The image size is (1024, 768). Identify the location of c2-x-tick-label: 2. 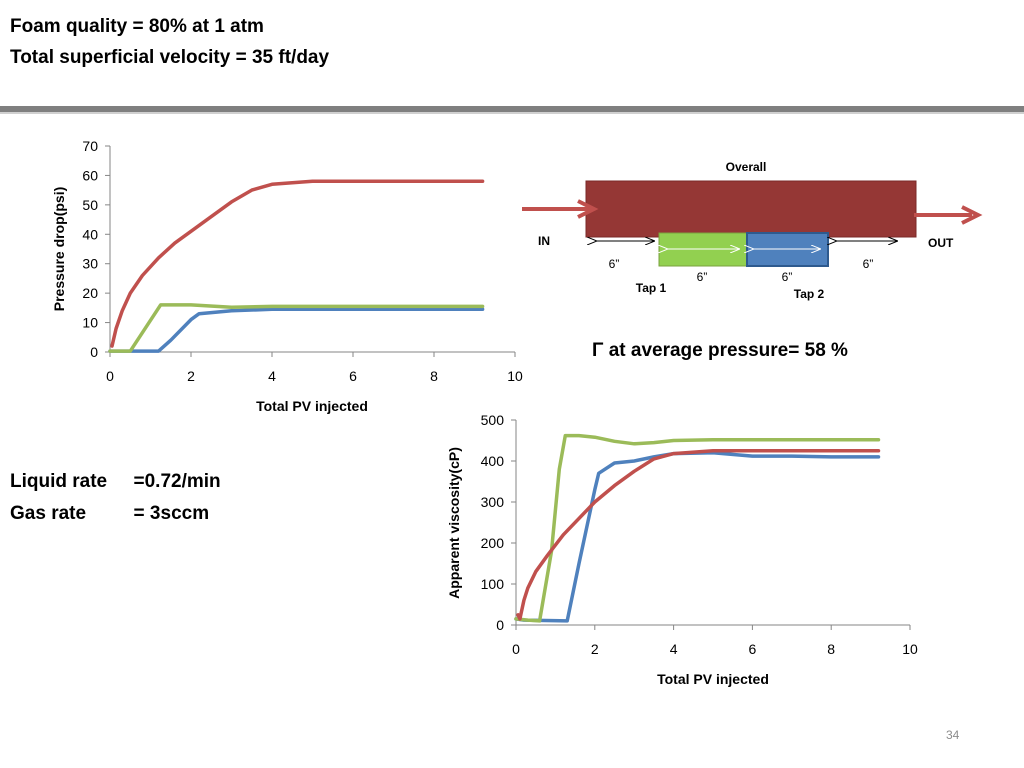
(595, 649).